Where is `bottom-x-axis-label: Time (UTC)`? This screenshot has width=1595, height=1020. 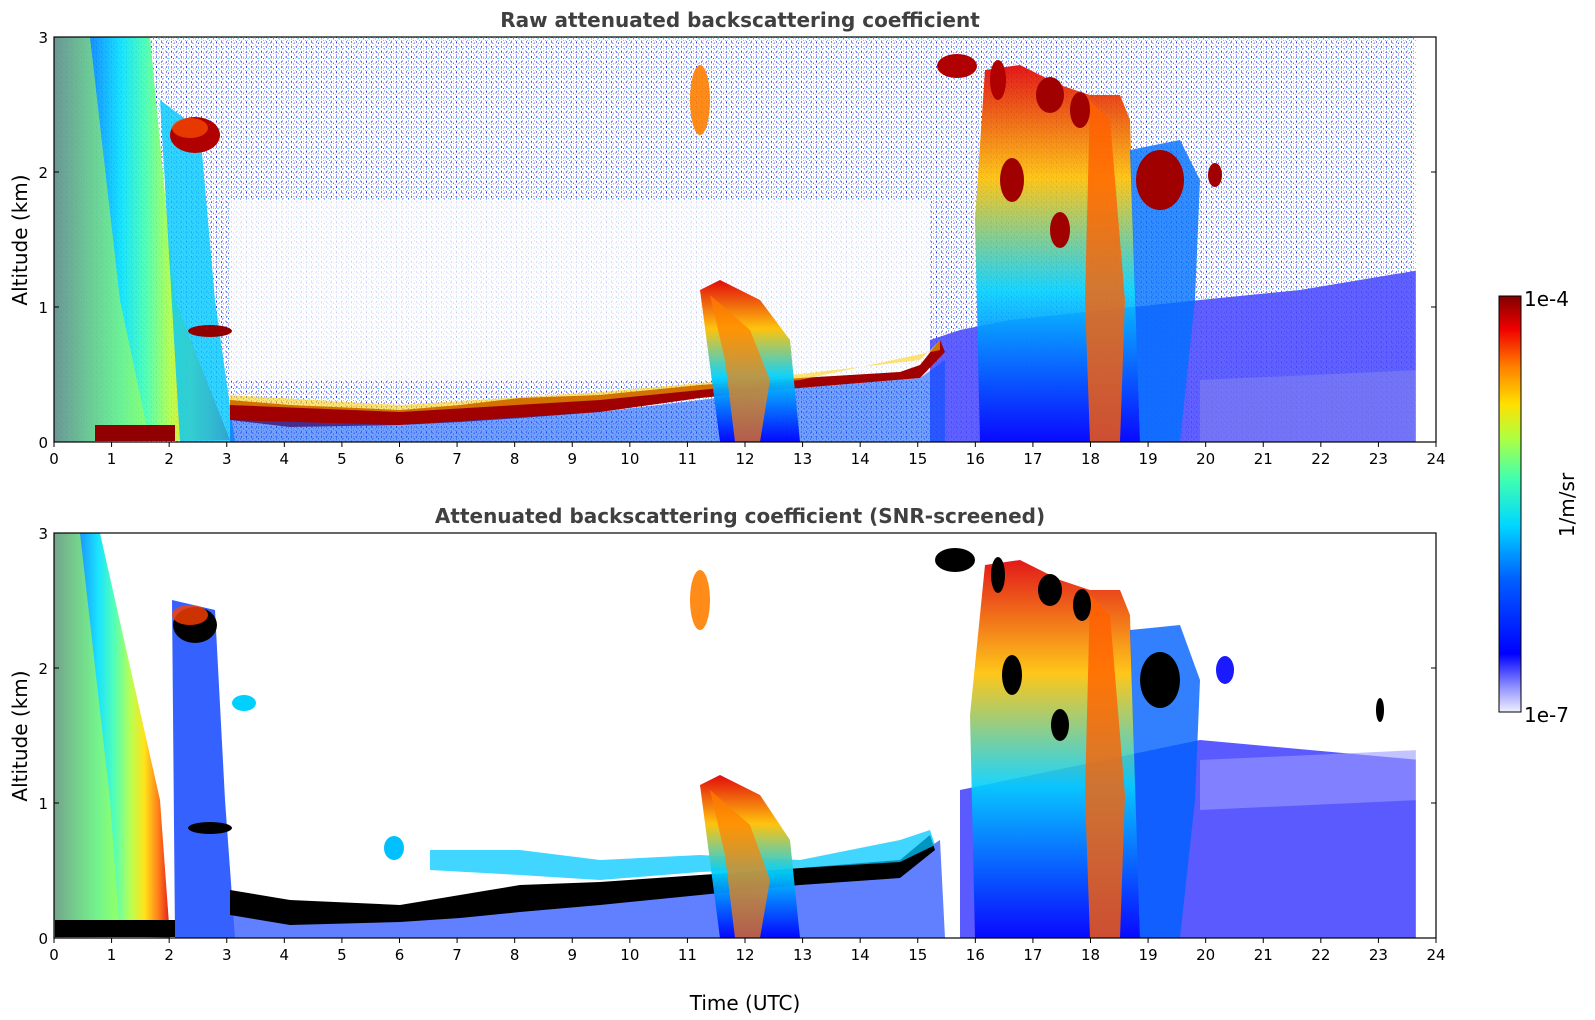
bottom-x-axis-label: Time (UTC) is located at coordinates (745, 1003).